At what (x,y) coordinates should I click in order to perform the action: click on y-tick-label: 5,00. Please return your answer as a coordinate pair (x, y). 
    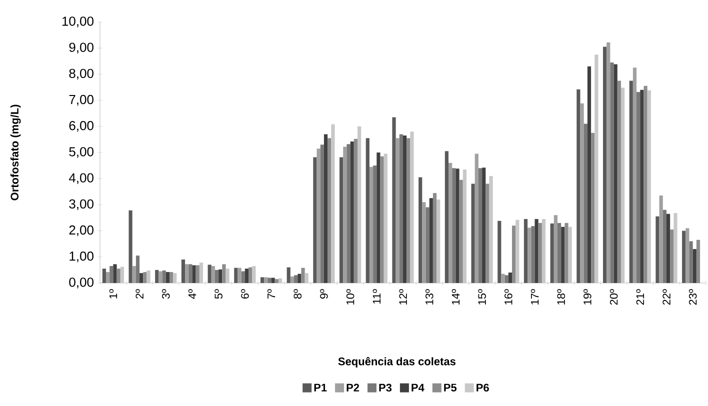
    Looking at the image, I should click on (81, 152).